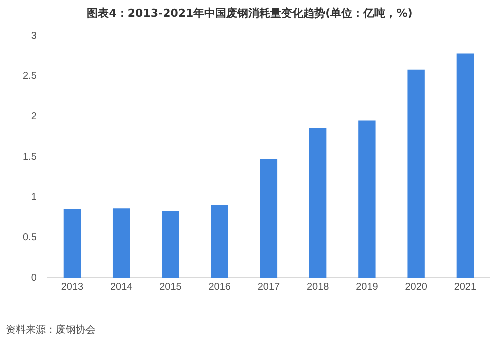 This screenshot has width=500, height=343. I want to click on text: 资料来源：废钢协会, so click(51, 330).